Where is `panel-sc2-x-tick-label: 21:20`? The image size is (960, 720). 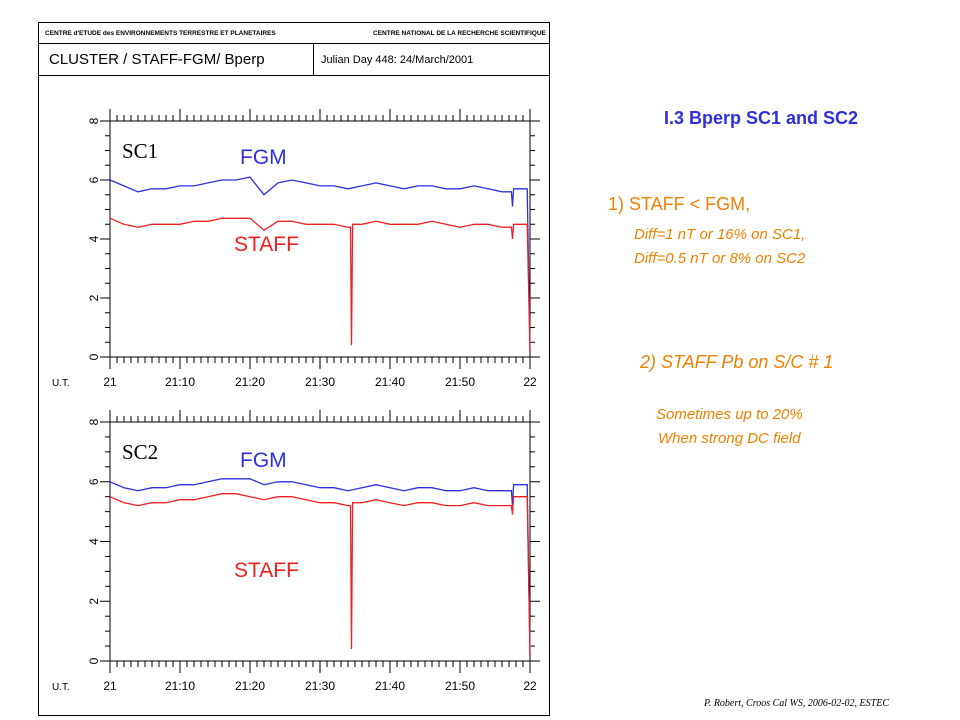
panel-sc2-x-tick-label: 21:20 is located at coordinates (250, 686).